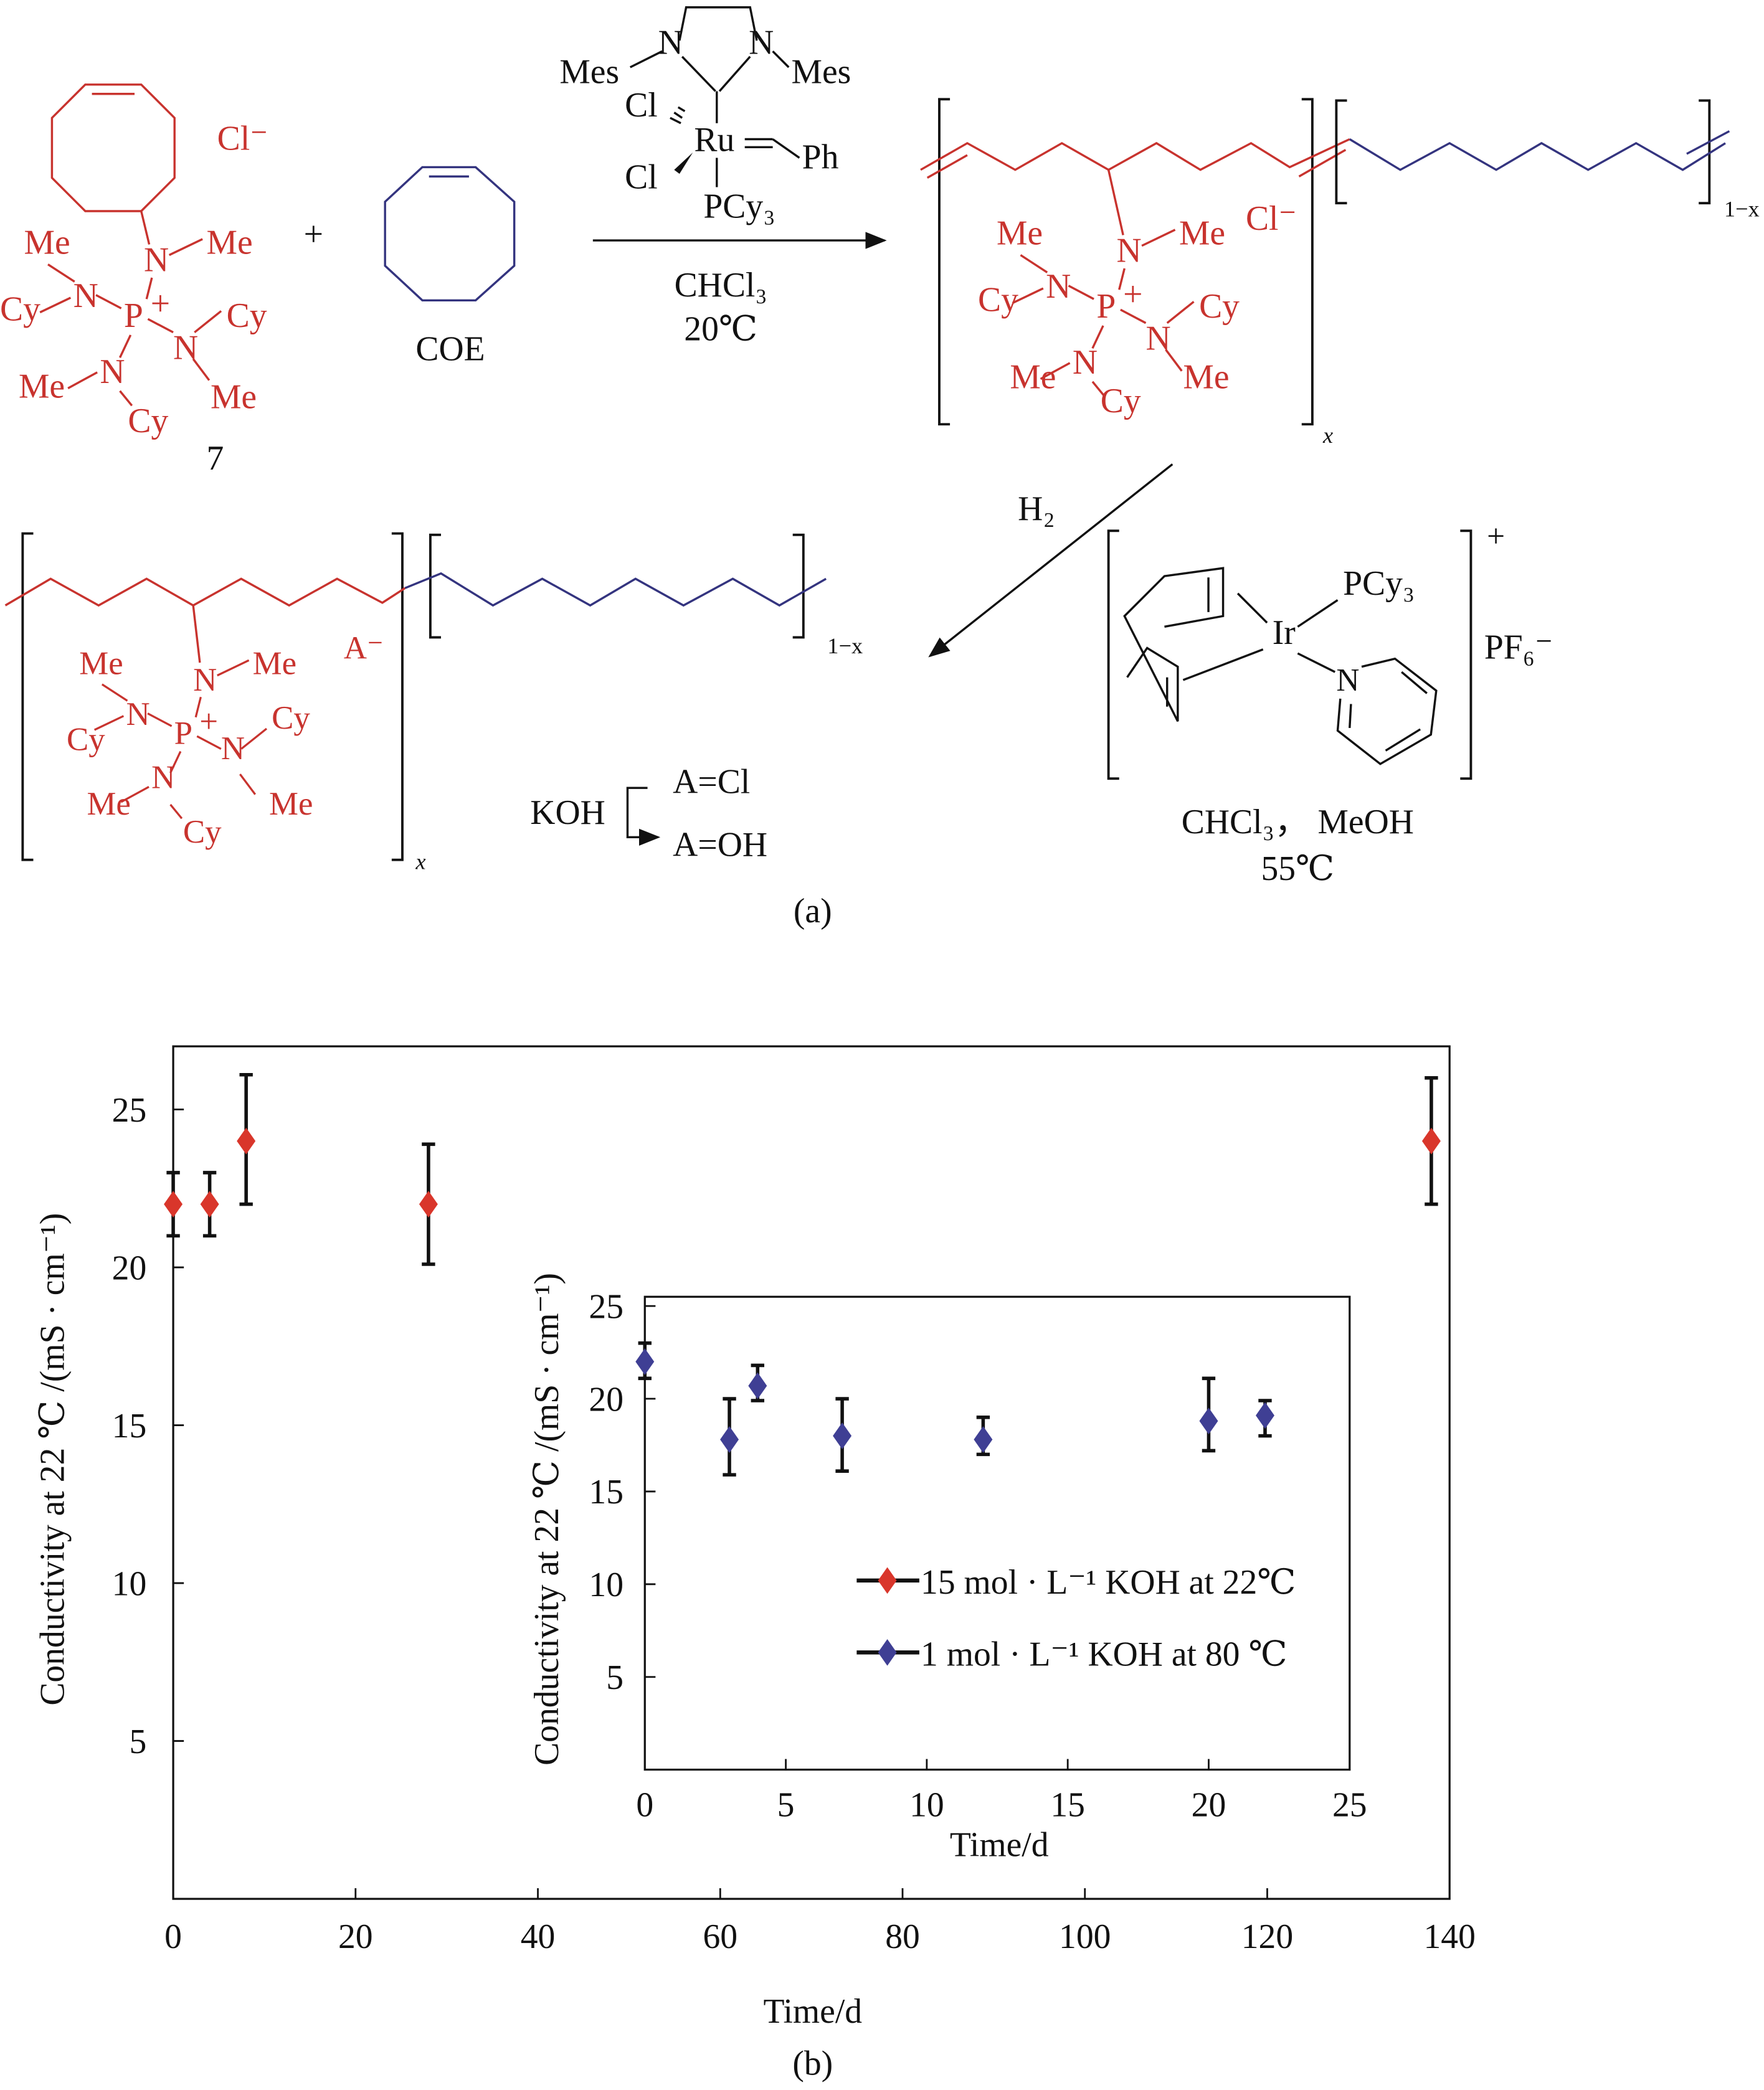 The image size is (1764, 2090). Describe the element at coordinates (997, 1533) in the screenshot. I see `inset-plot-frame` at that location.